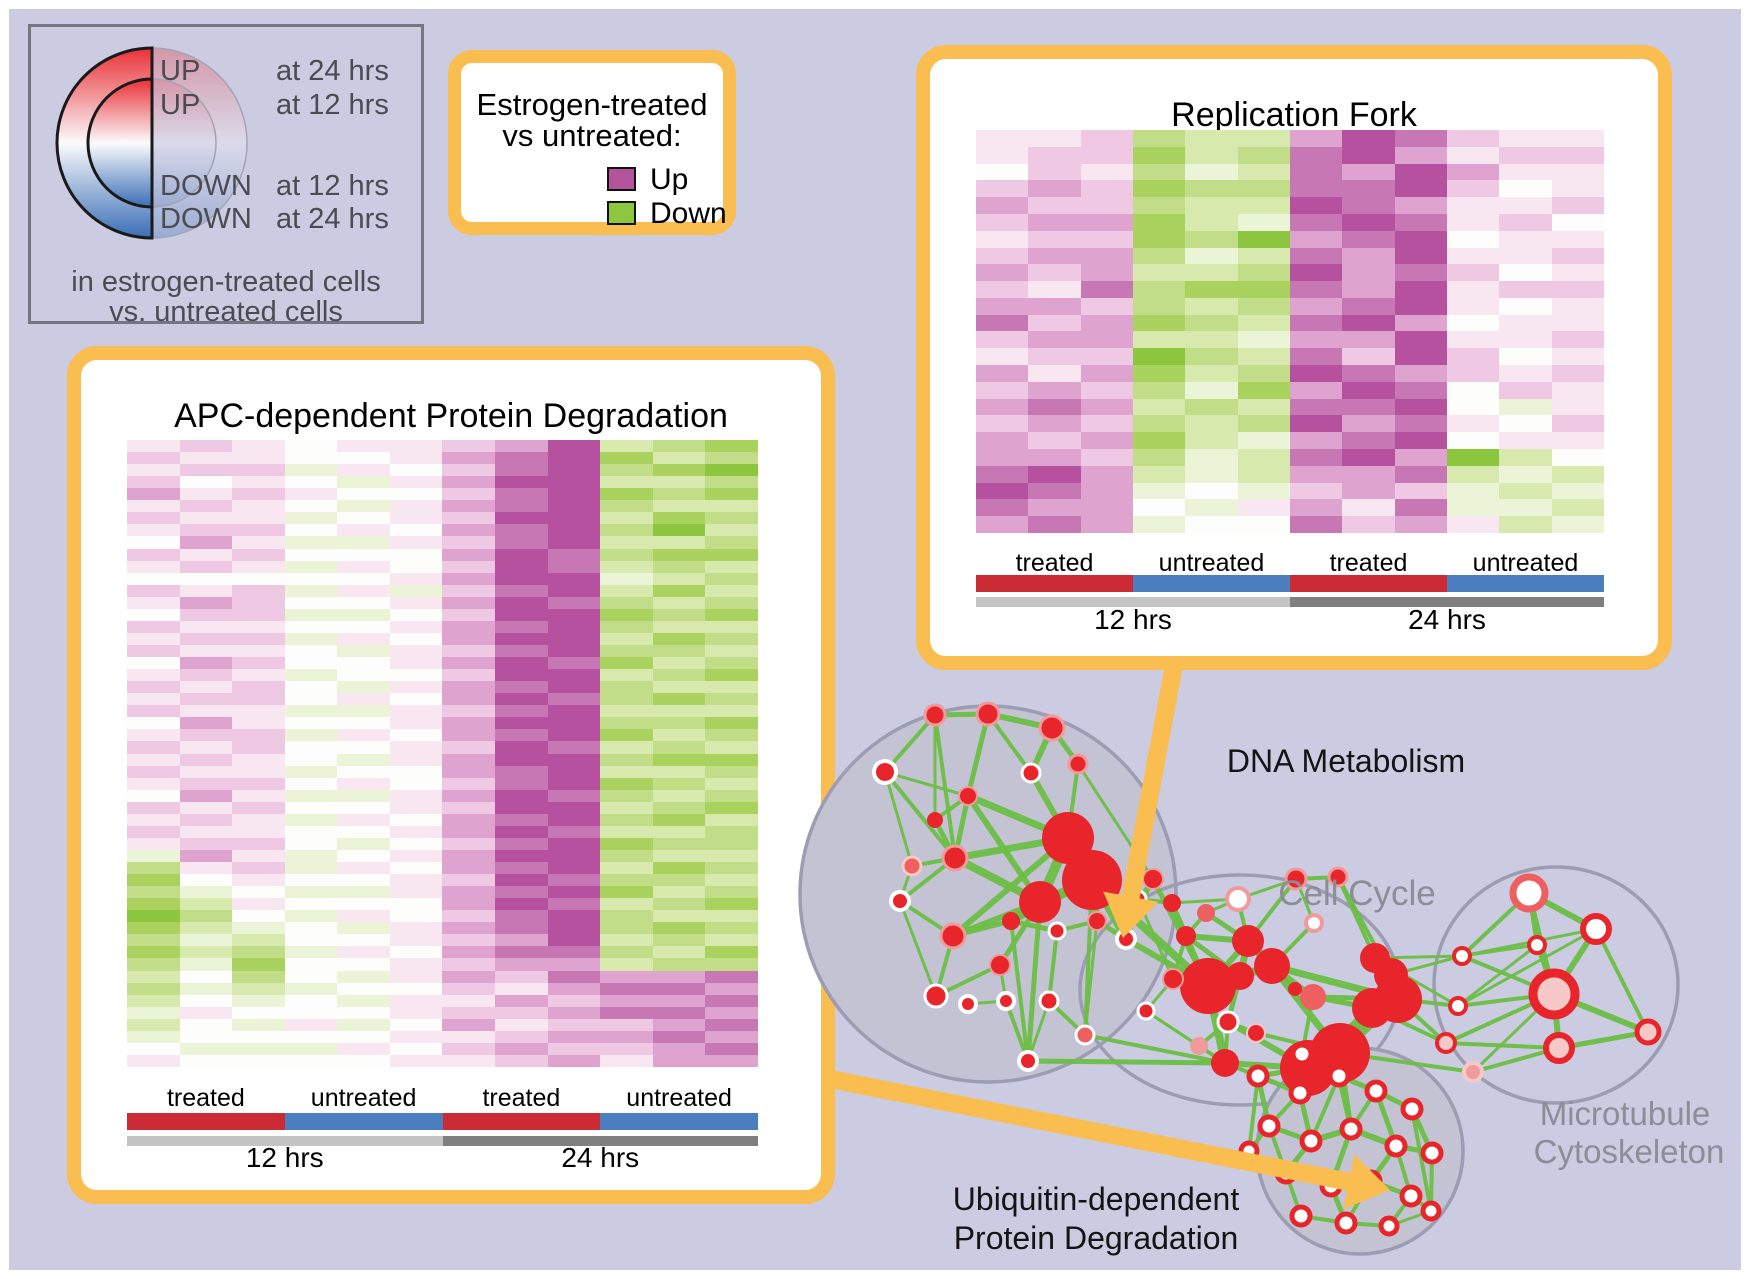 This screenshot has width=1750, height=1279. I want to click on ring-legend-box, so click(226, 174).